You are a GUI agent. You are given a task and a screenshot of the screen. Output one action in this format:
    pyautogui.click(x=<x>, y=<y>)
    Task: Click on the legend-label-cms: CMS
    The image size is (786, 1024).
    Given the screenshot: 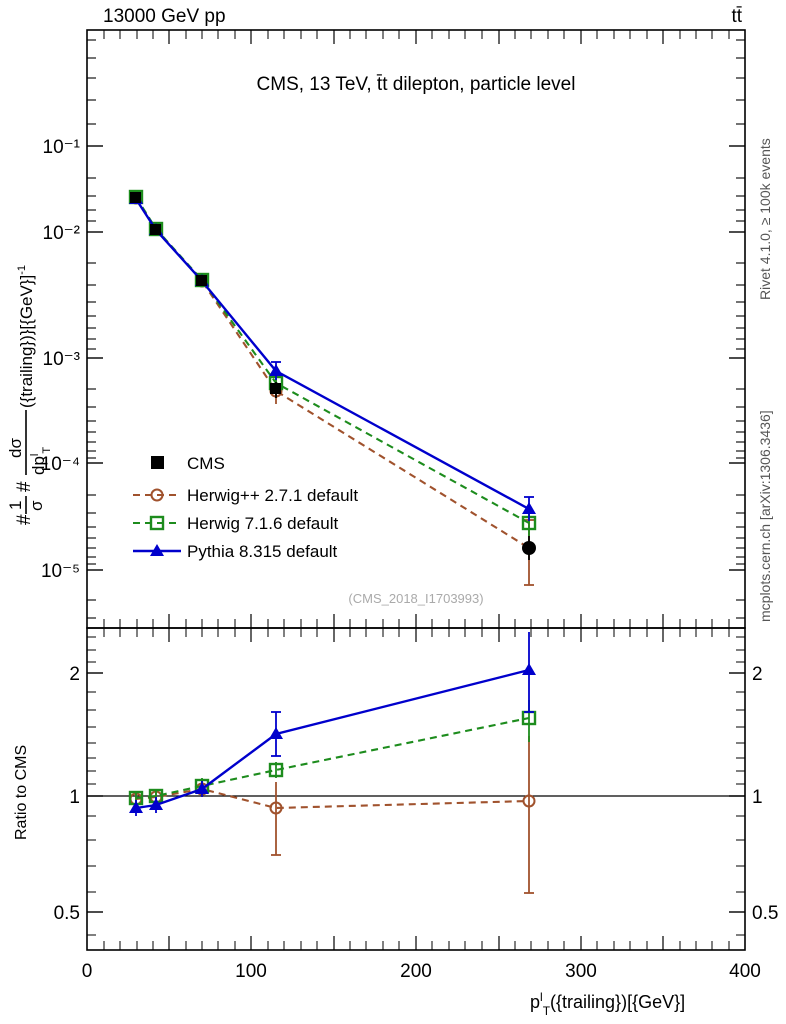 What is the action you would take?
    pyautogui.click(x=206, y=463)
    